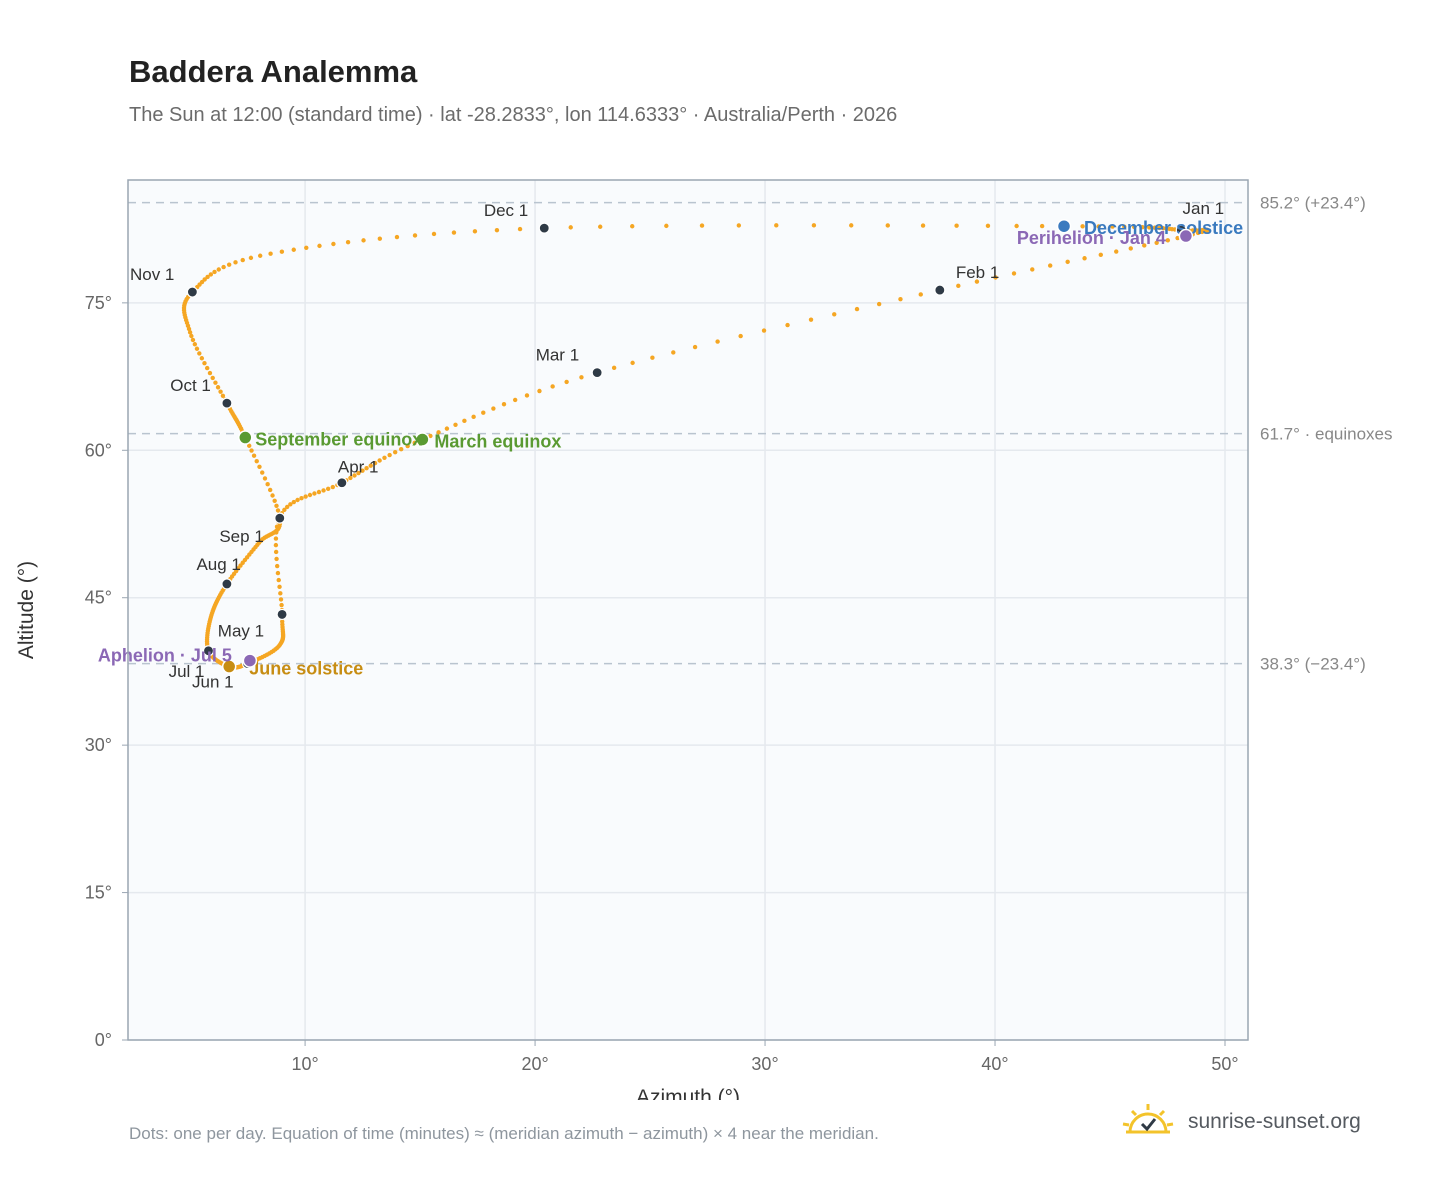 The width and height of the screenshot is (1448, 1188). What do you see at coordinates (1091, 238) in the screenshot?
I see `event-label: Perihelion · Jan 4` at bounding box center [1091, 238].